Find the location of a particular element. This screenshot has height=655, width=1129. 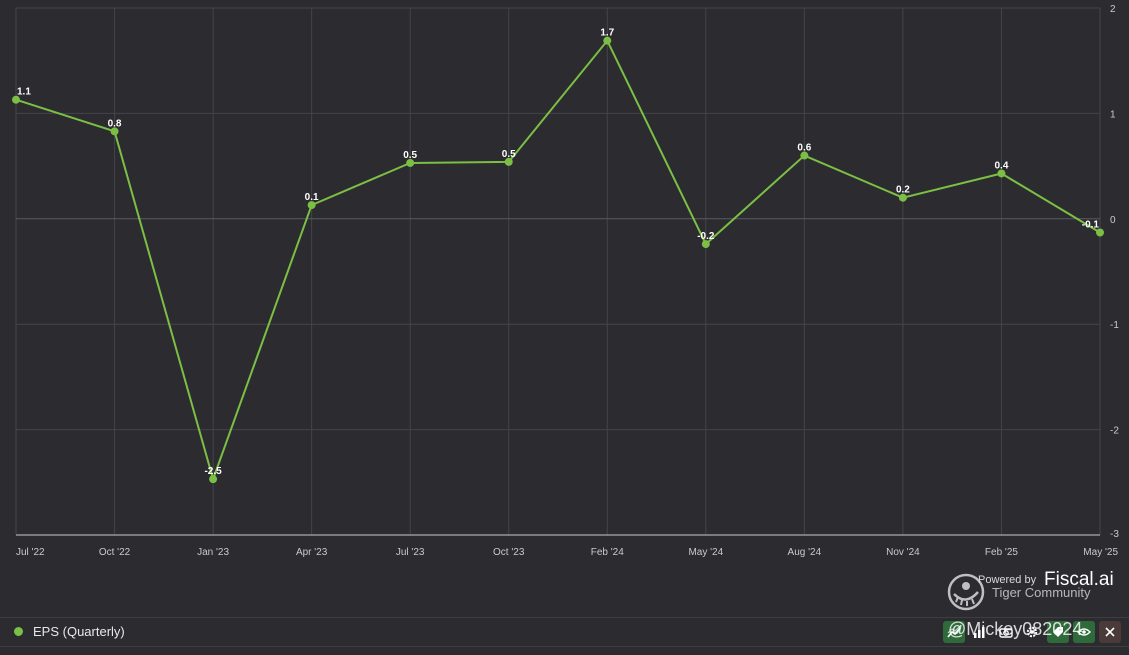

settings-button is located at coordinates (1032, 632).